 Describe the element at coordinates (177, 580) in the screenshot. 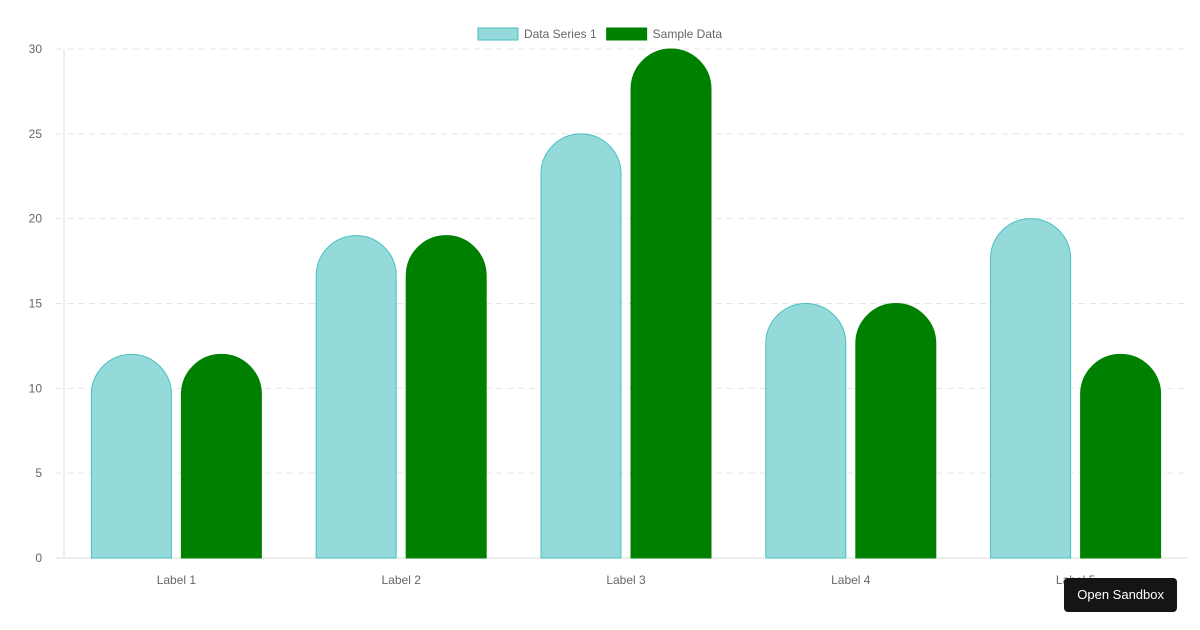

I see `x-tick-label: Label 1` at that location.